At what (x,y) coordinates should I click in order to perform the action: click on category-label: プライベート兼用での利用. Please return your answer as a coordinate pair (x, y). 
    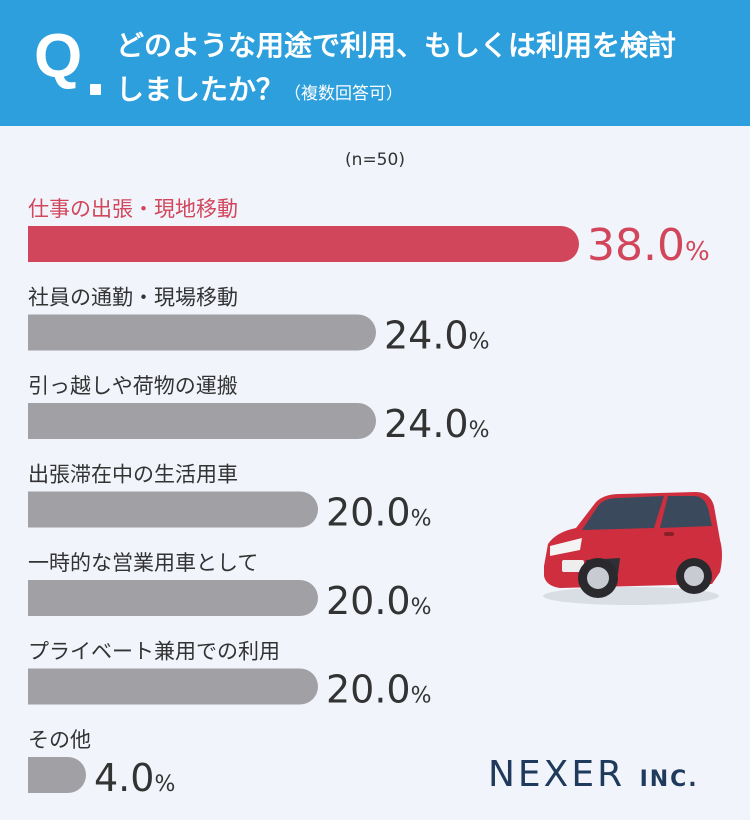
    Looking at the image, I should click on (154, 652).